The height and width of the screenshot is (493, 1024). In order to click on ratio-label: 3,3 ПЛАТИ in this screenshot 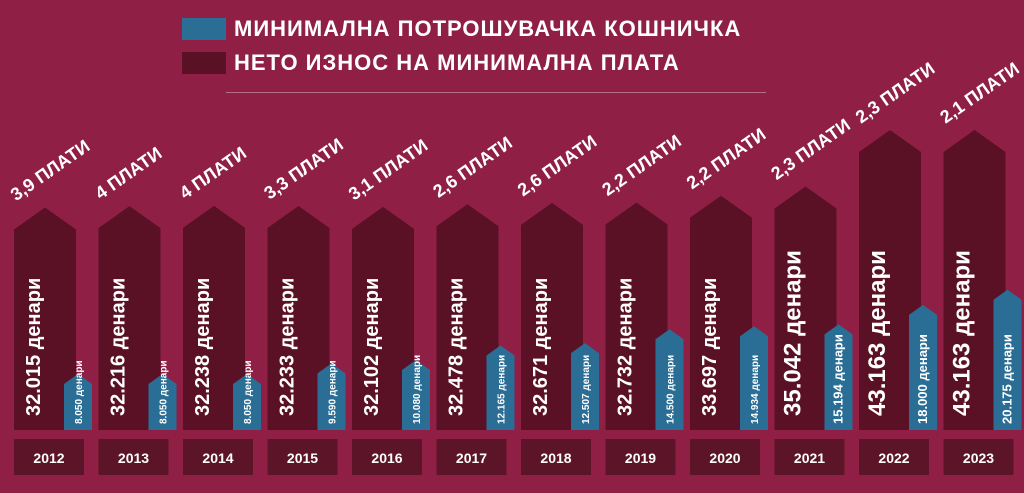, I will do `click(303, 168)`.